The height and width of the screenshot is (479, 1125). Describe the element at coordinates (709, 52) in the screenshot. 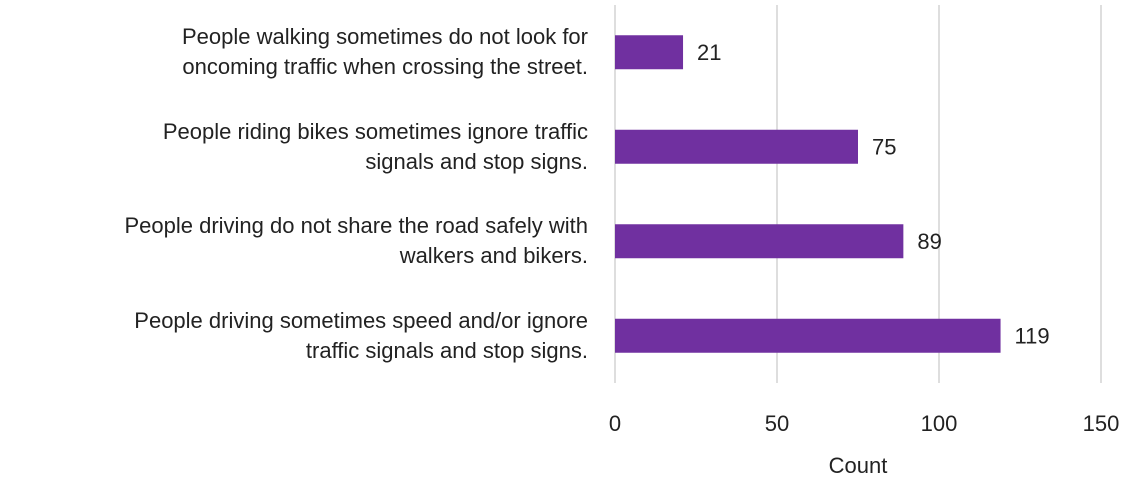

I see `data-label: 21` at that location.